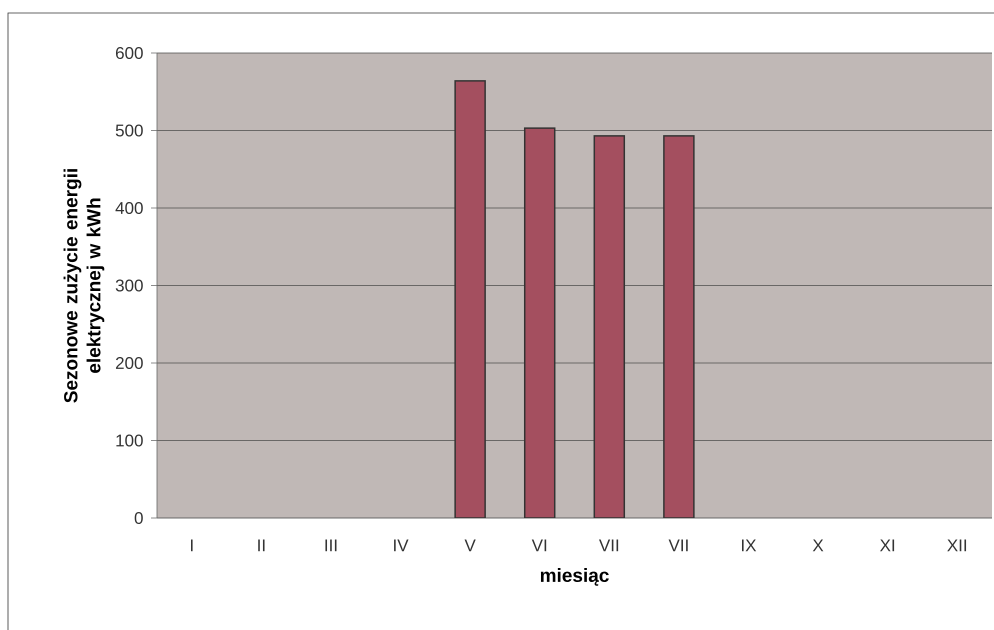 This screenshot has width=994, height=630. What do you see at coordinates (887, 546) in the screenshot?
I see `x-tick-label: XI` at bounding box center [887, 546].